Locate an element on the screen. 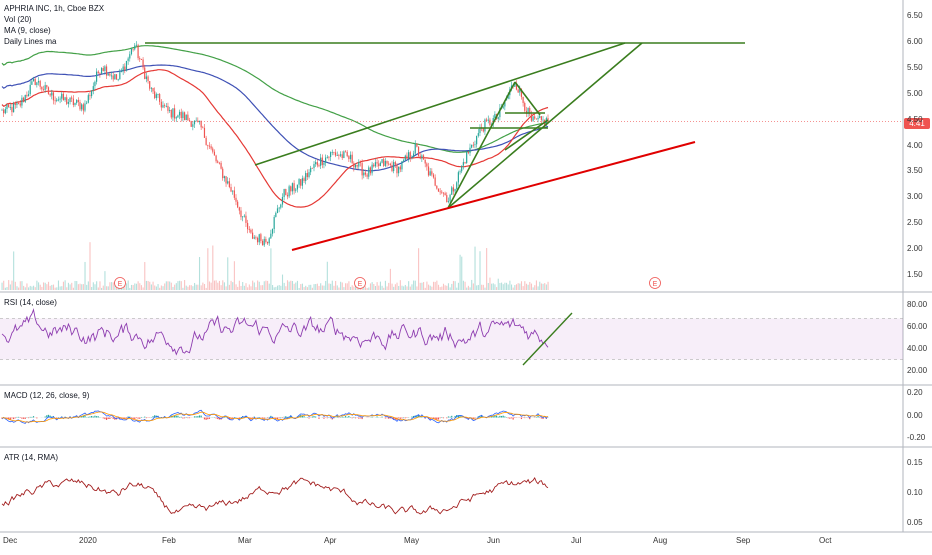  time-tick-label: May is located at coordinates (411, 541).